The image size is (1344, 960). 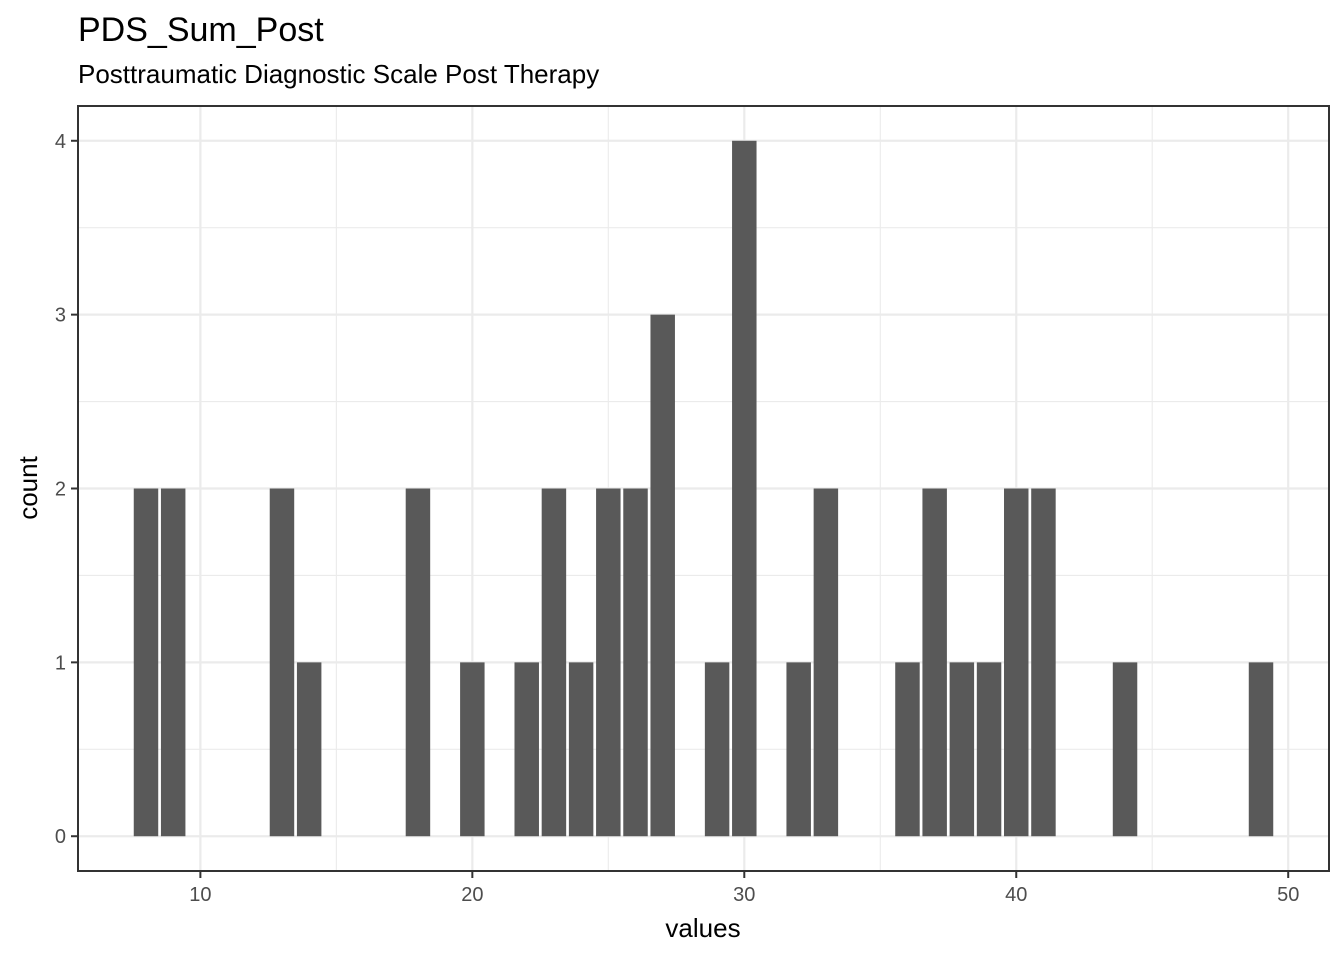 I want to click on y-tick-label: 0, so click(x=60, y=837).